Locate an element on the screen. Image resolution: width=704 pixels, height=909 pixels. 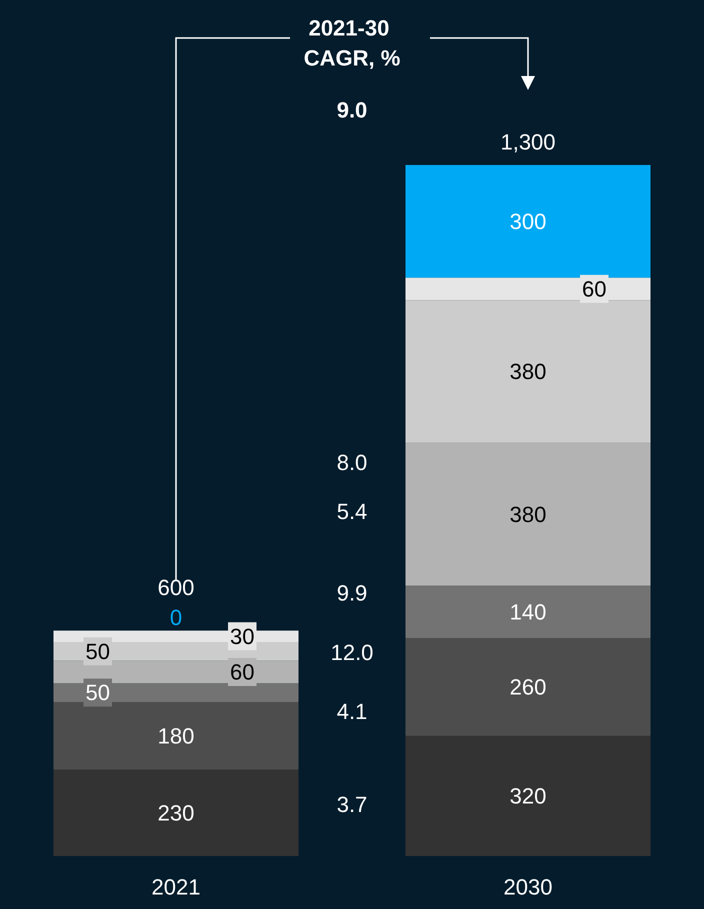
data-label: 0 is located at coordinates (176, 617).